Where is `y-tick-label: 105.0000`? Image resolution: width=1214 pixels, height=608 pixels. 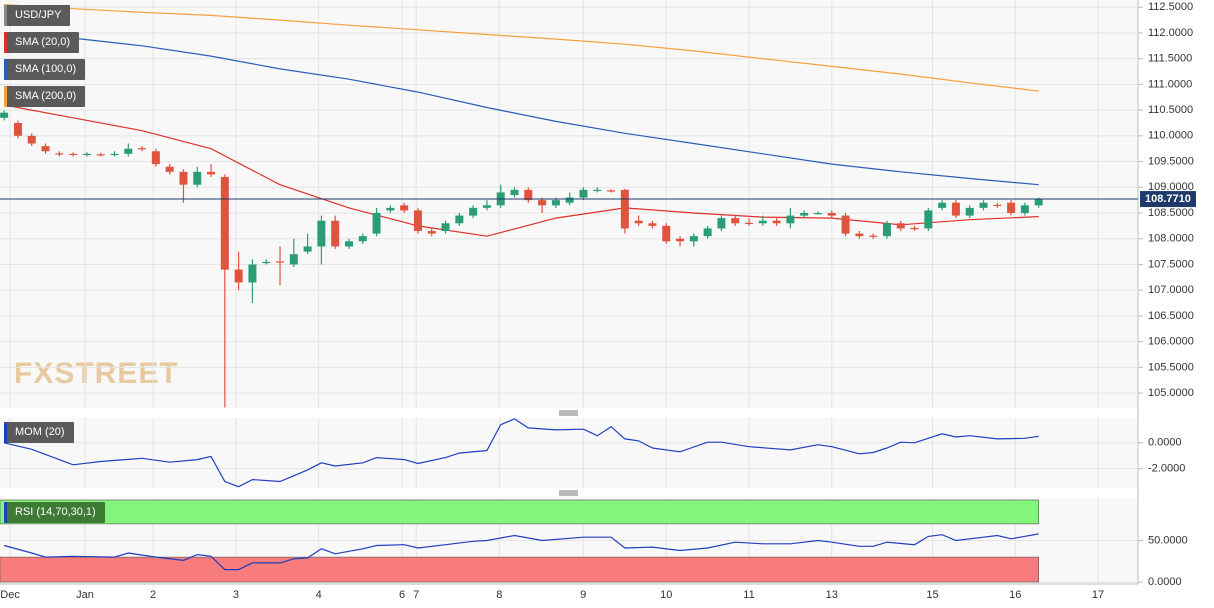 y-tick-label: 105.0000 is located at coordinates (1171, 393).